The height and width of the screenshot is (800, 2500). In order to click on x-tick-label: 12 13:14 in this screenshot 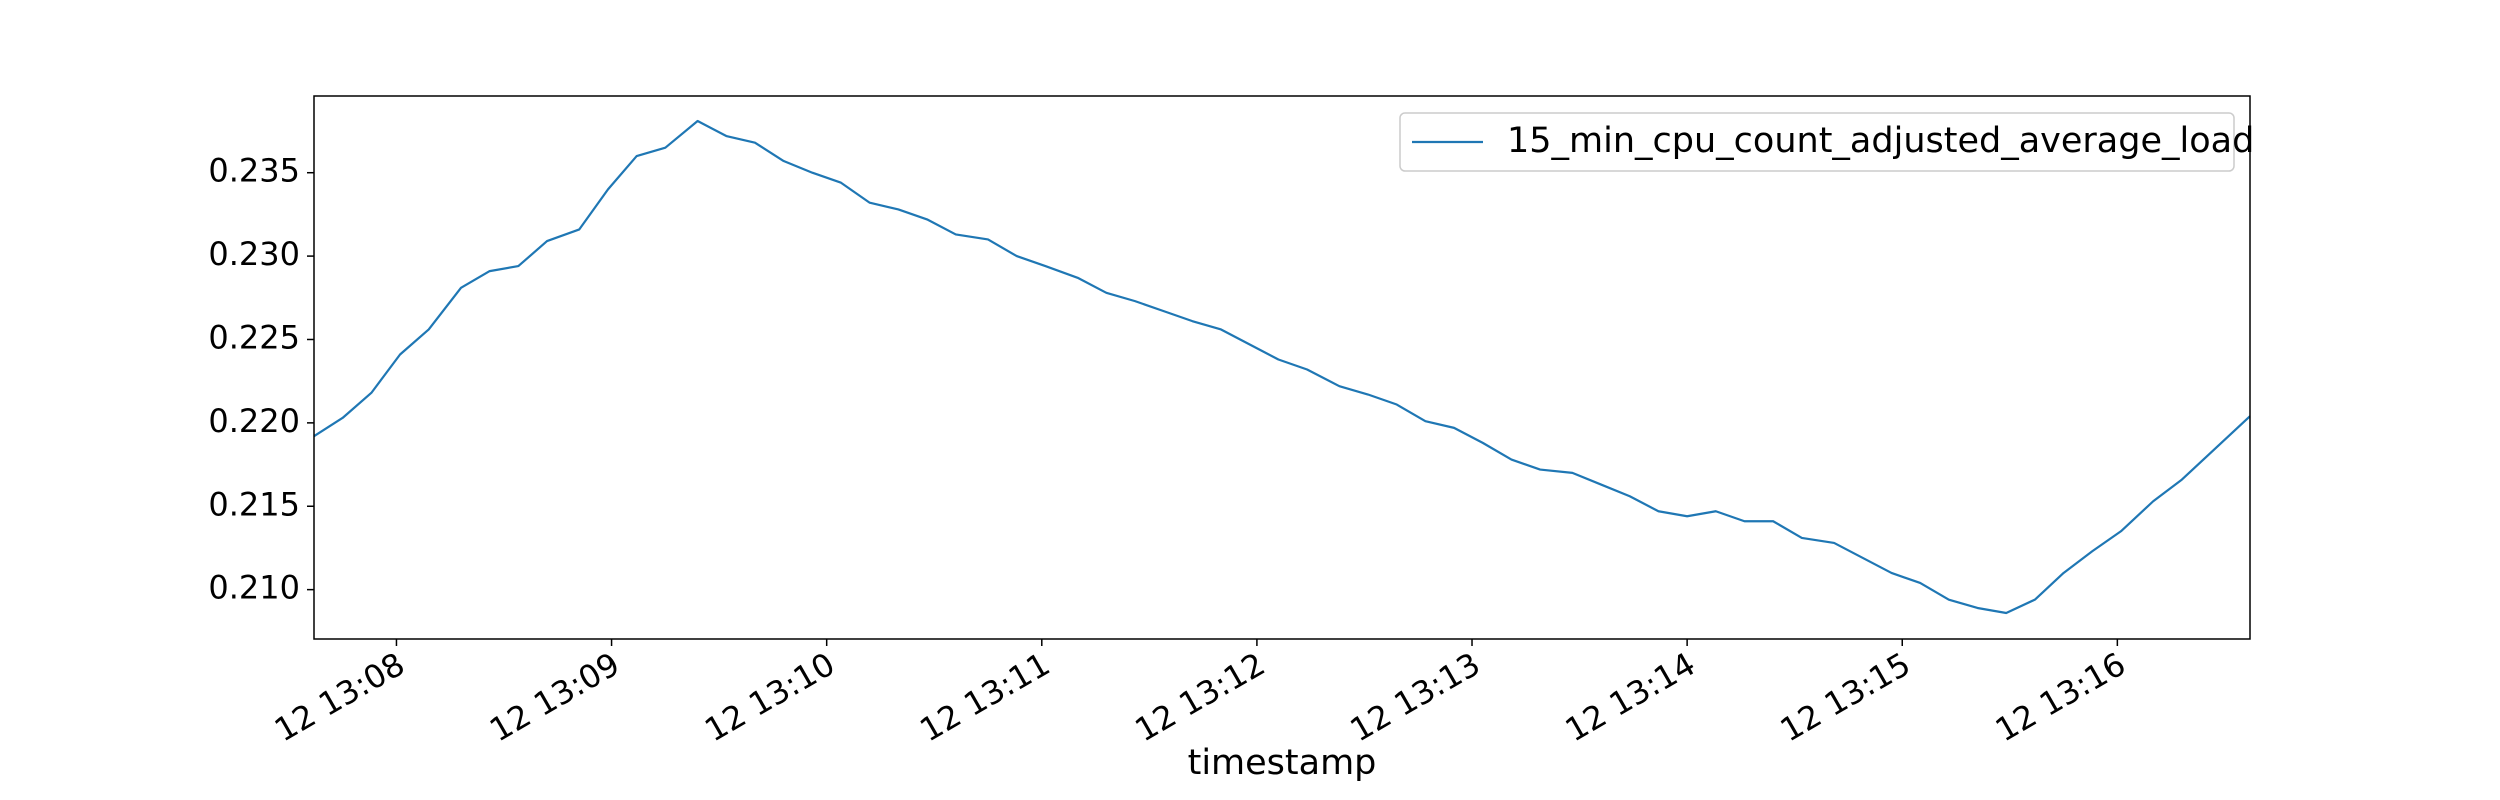, I will do `click(1630, 697)`.